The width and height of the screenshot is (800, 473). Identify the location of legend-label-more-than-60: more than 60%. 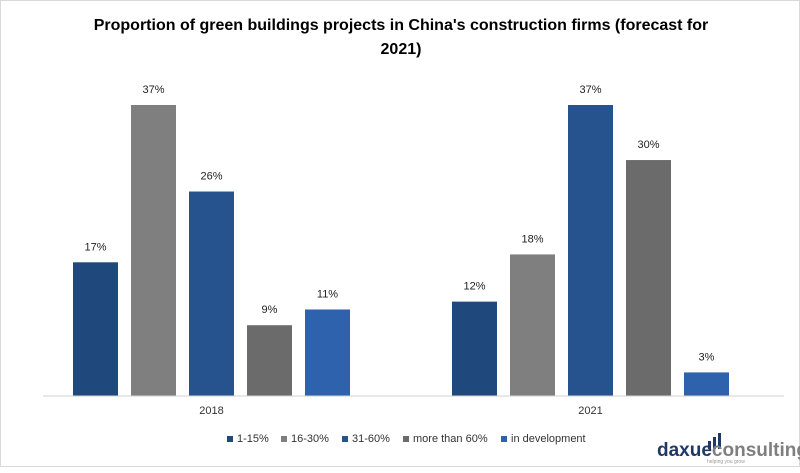
(450, 439).